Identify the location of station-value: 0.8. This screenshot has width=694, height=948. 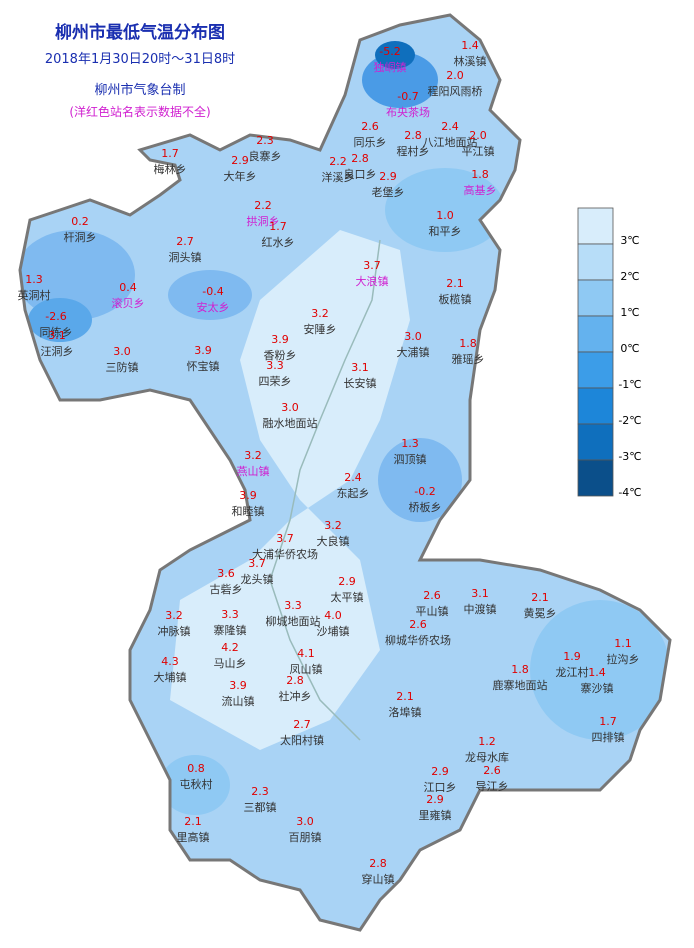
(196, 768).